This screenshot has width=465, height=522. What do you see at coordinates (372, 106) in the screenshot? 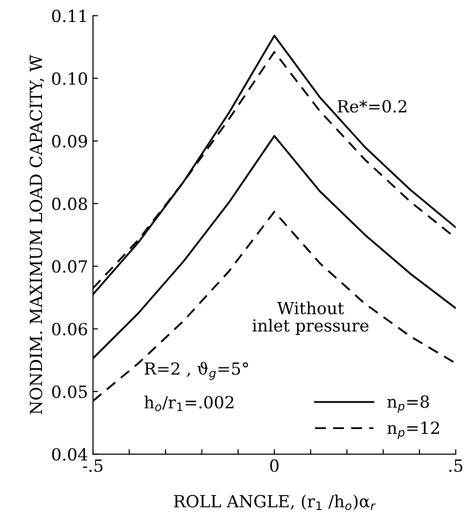
I see `annotation: Re*=0.2` at bounding box center [372, 106].